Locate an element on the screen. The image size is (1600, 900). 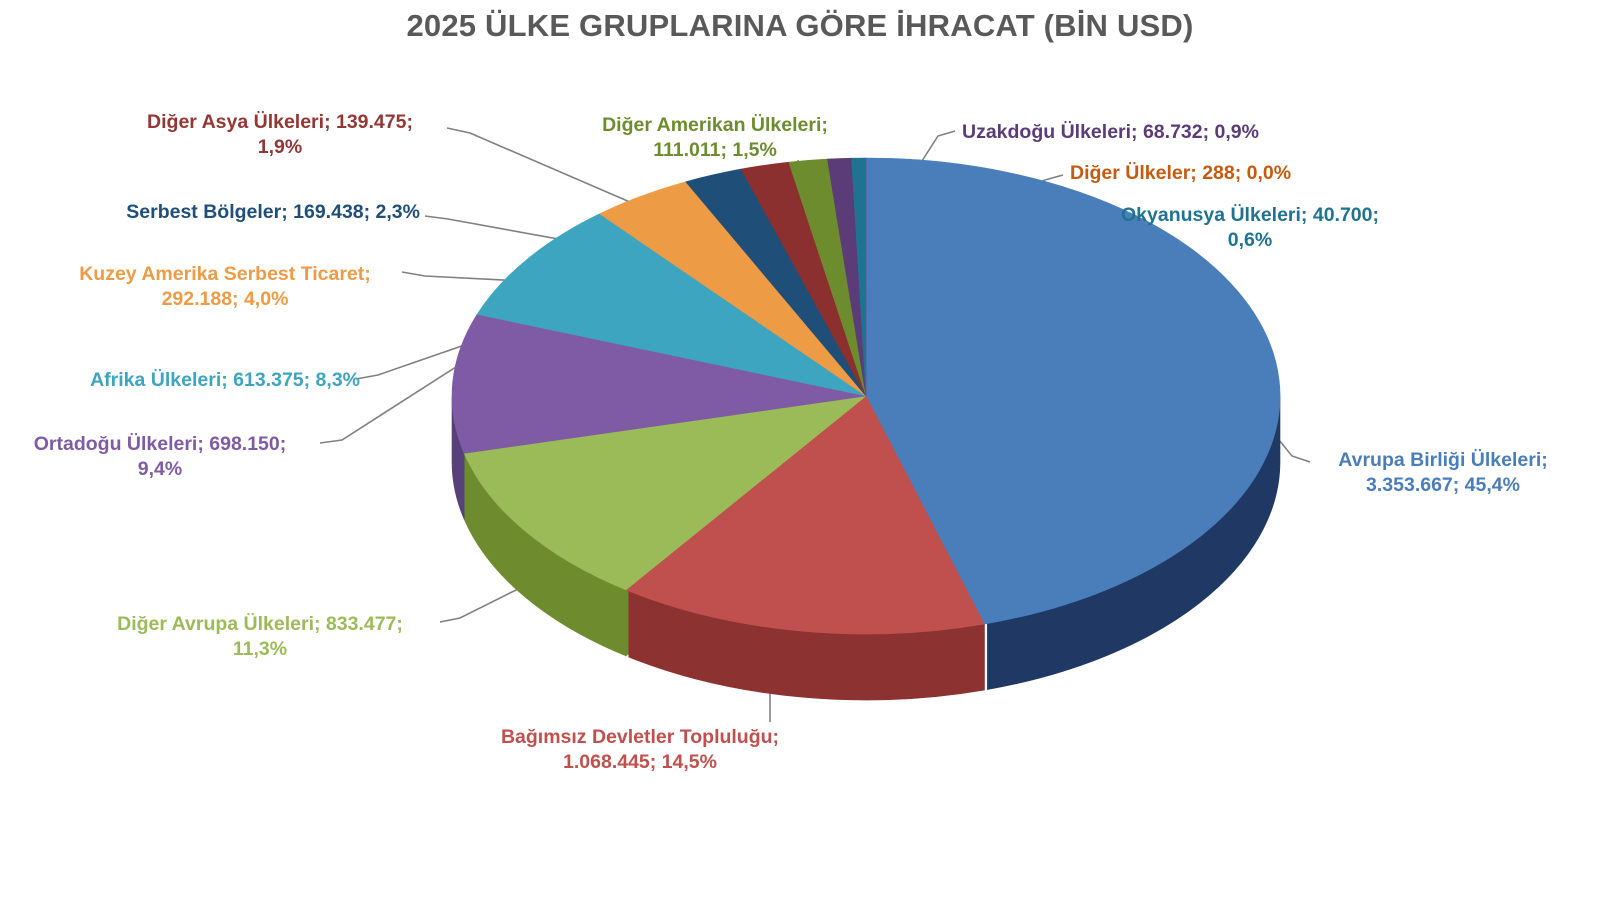
label-diger-avrupa: Diğer Avrupa Ülkeleri; 833.477; 11,3% is located at coordinates (260, 636).